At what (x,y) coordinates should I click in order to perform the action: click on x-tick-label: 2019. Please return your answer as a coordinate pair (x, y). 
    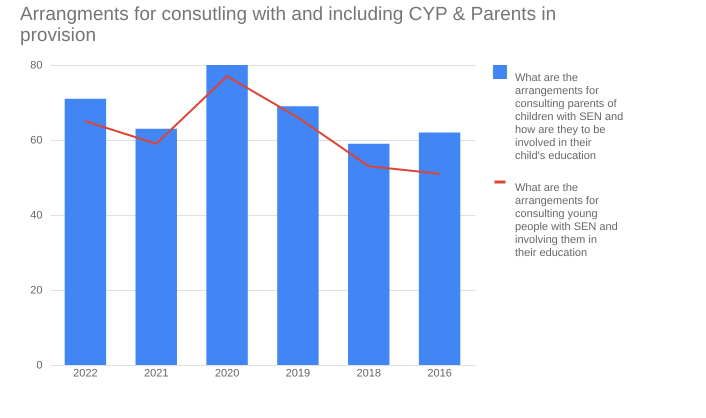
    Looking at the image, I should click on (298, 374).